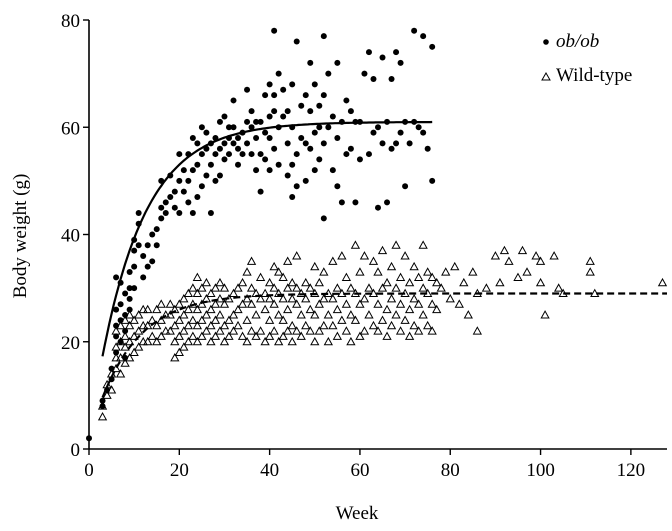  I want to click on y-tick-label: 0, so click(76, 450).